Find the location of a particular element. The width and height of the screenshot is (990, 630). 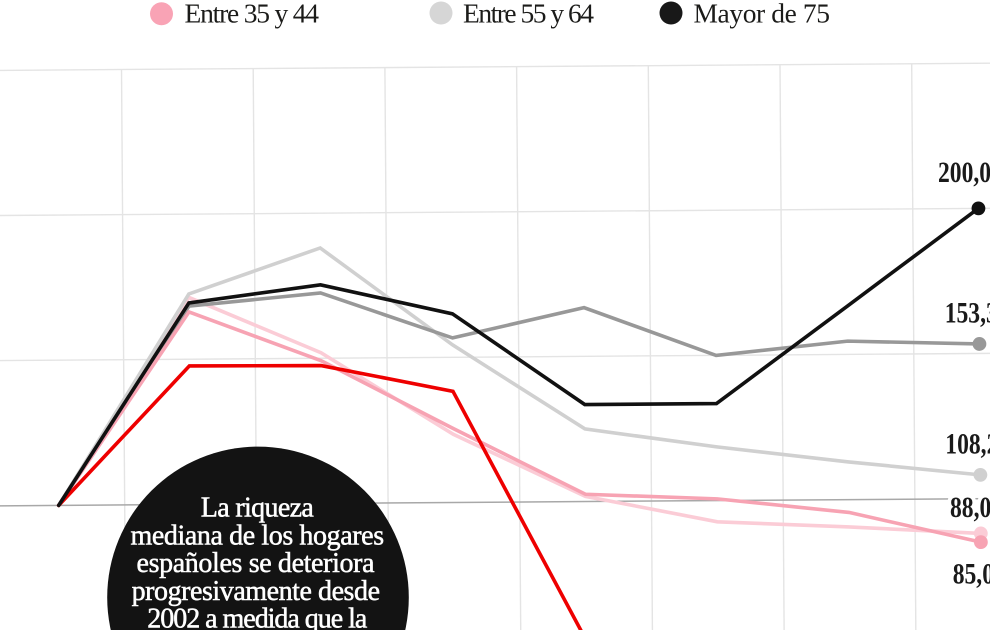

svg-text: Entre 35 y 44 is located at coordinates (252, 14).